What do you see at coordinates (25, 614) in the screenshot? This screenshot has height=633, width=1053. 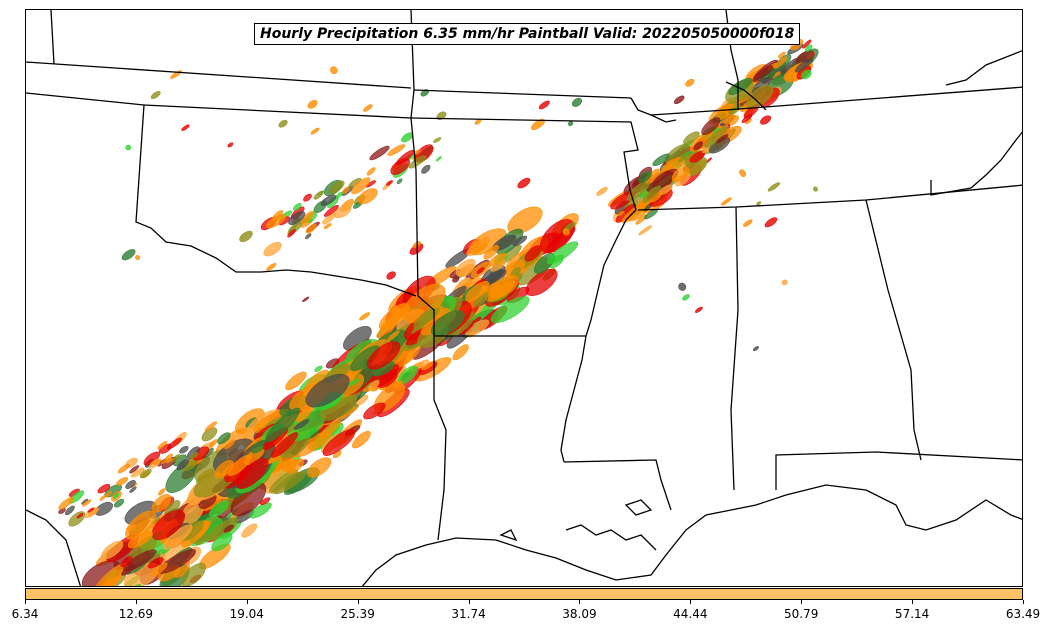 I see `colorbar-tick-label: 6.34` at bounding box center [25, 614].